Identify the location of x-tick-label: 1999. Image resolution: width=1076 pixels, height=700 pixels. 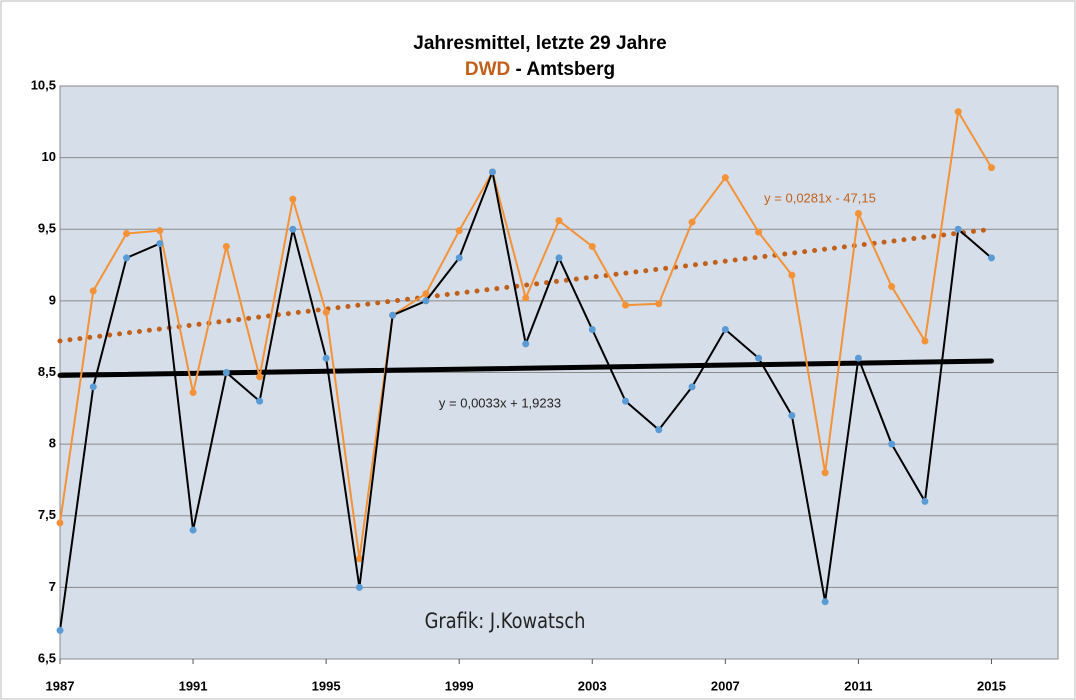
(459, 685).